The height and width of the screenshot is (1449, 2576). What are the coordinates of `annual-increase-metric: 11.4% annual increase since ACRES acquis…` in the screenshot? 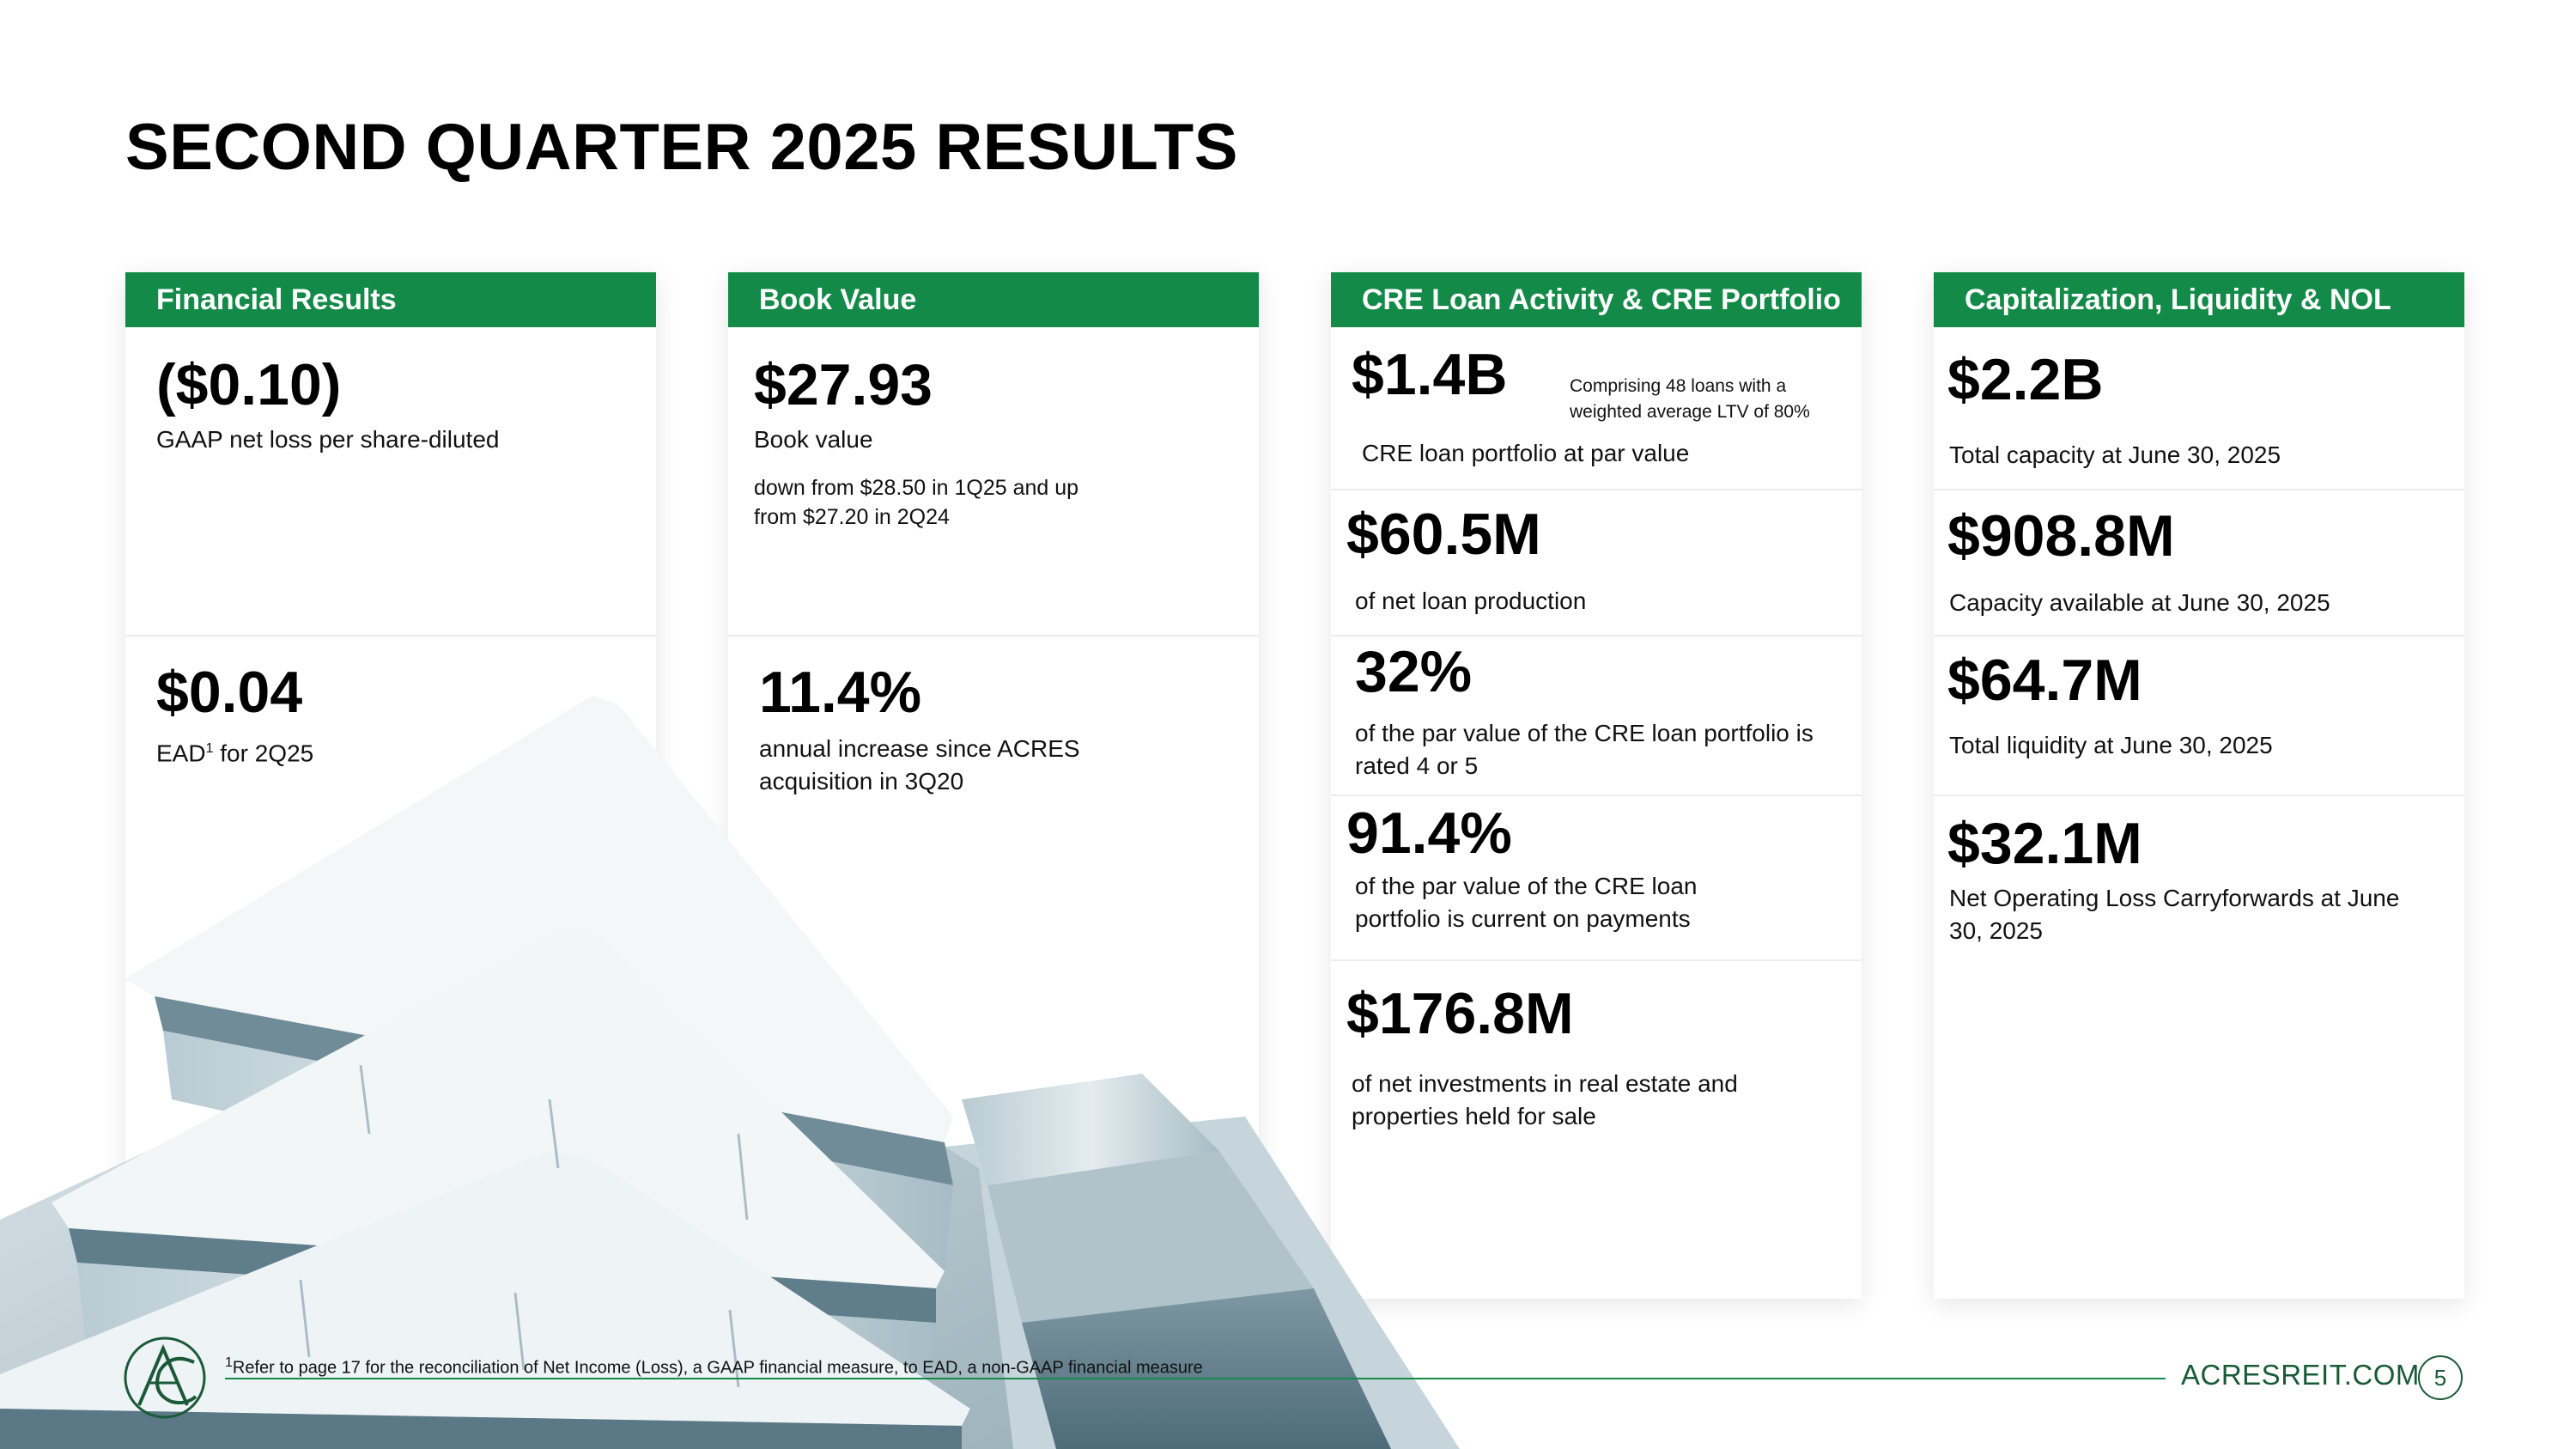 It's located at (994, 730).